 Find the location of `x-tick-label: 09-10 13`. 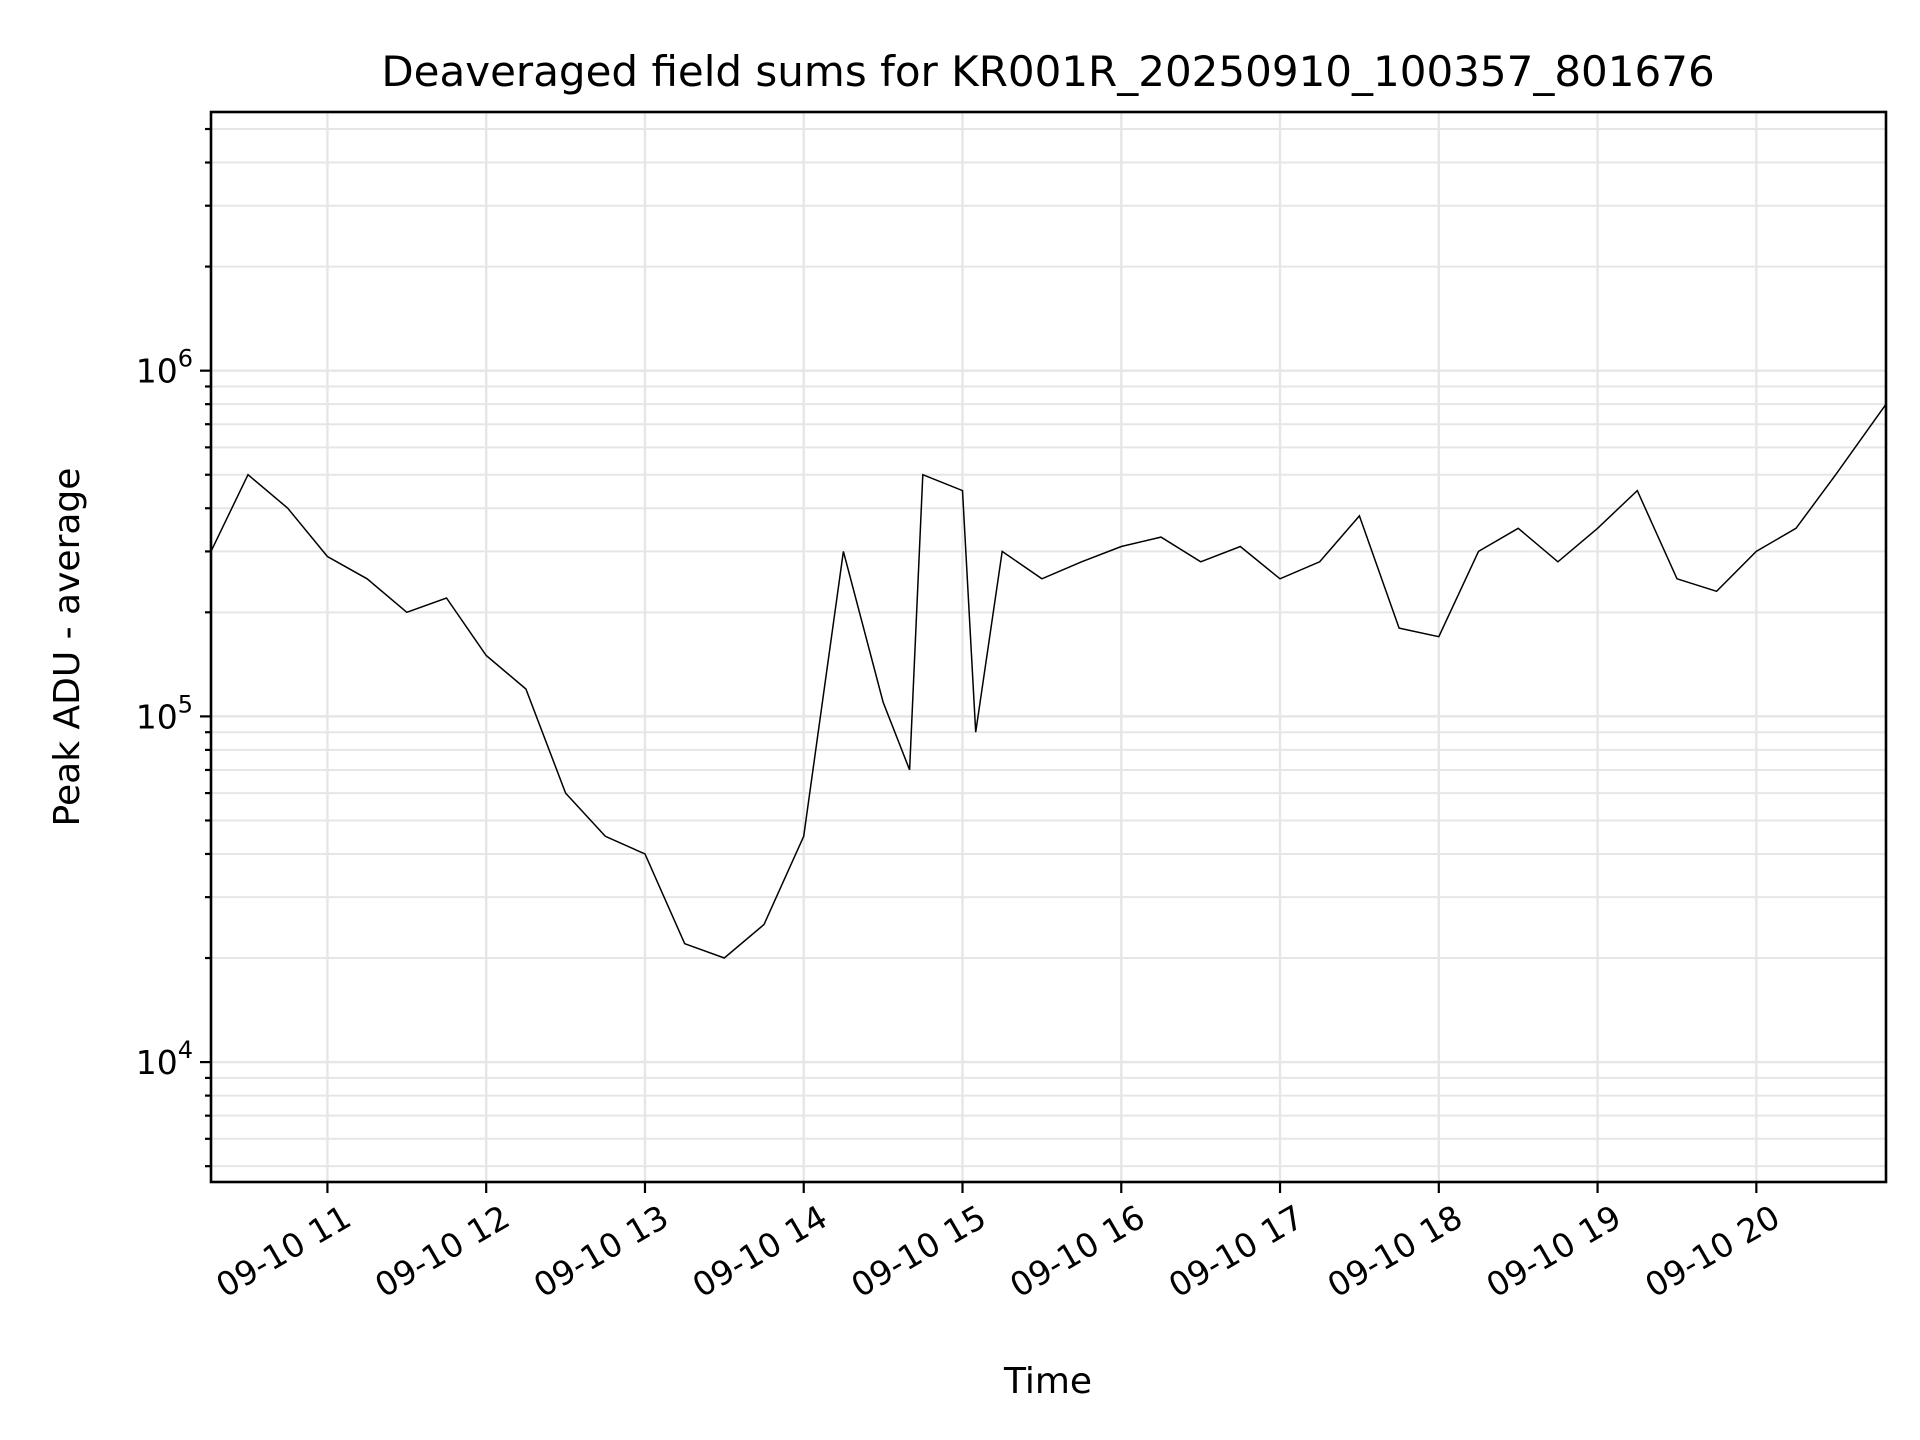

x-tick-label: 09-10 13 is located at coordinates (601, 1251).